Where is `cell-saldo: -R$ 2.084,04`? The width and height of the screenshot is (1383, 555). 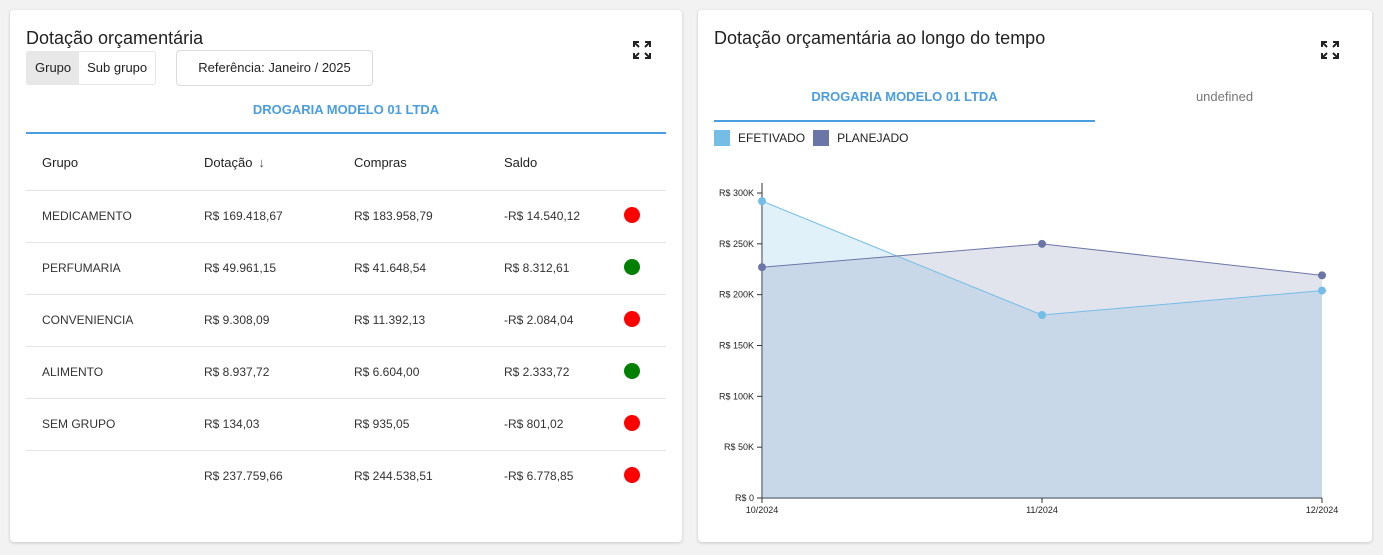
cell-saldo: -R$ 2.084,04 is located at coordinates (548, 320).